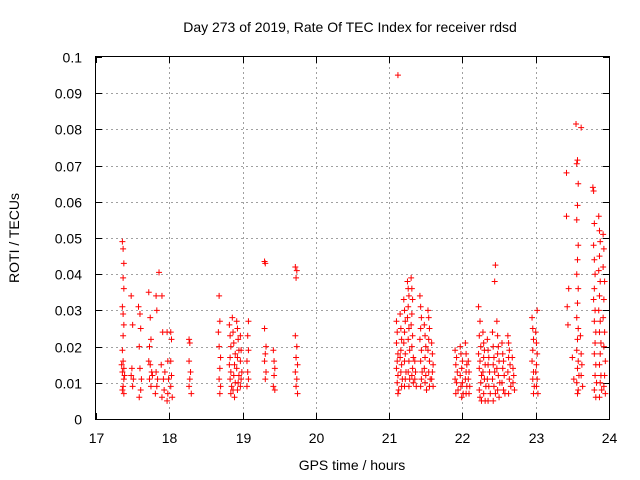 The width and height of the screenshot is (640, 480). What do you see at coordinates (390, 438) in the screenshot?
I see `x-tick-label: 21` at bounding box center [390, 438].